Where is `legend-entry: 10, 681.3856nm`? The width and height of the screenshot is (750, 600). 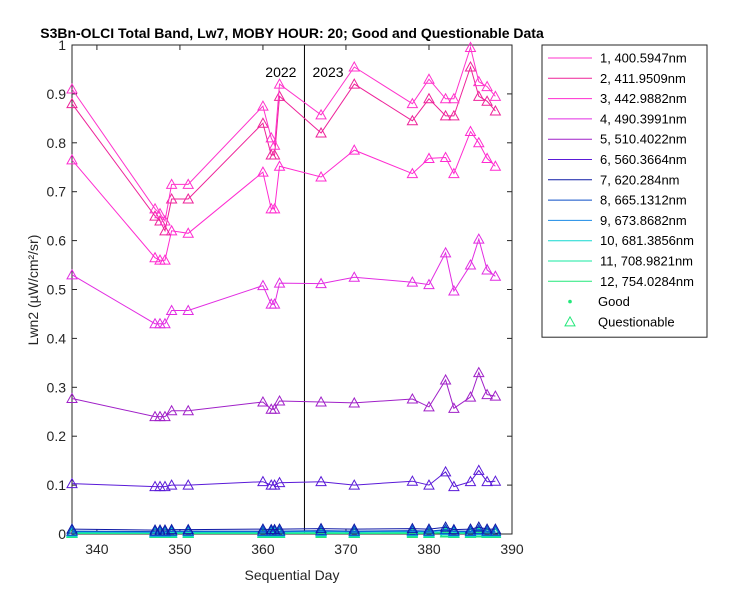
legend-entry: 10, 681.3856nm is located at coordinates (647, 240).